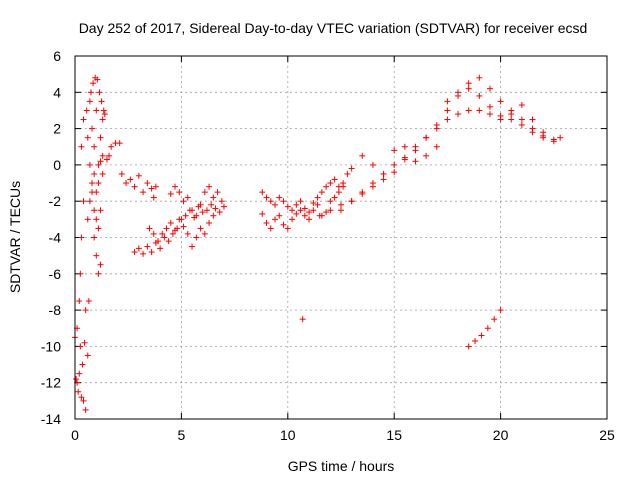 Image resolution: width=640 pixels, height=480 pixels. Describe the element at coordinates (51, 346) in the screenshot. I see `y-tick-label: -10` at that location.